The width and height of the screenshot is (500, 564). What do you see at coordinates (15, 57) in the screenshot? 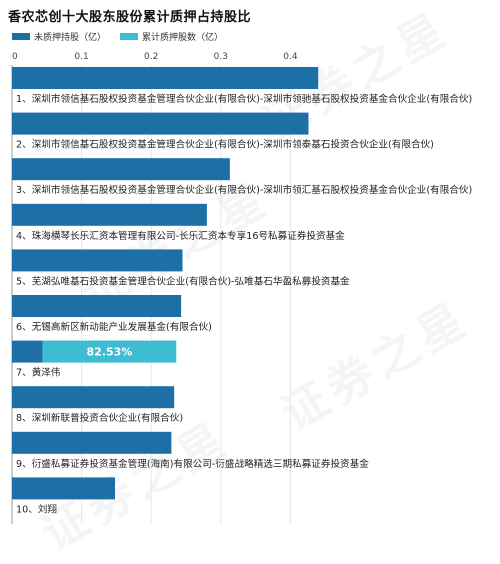
I see `x-tick-label: 0` at bounding box center [15, 57].